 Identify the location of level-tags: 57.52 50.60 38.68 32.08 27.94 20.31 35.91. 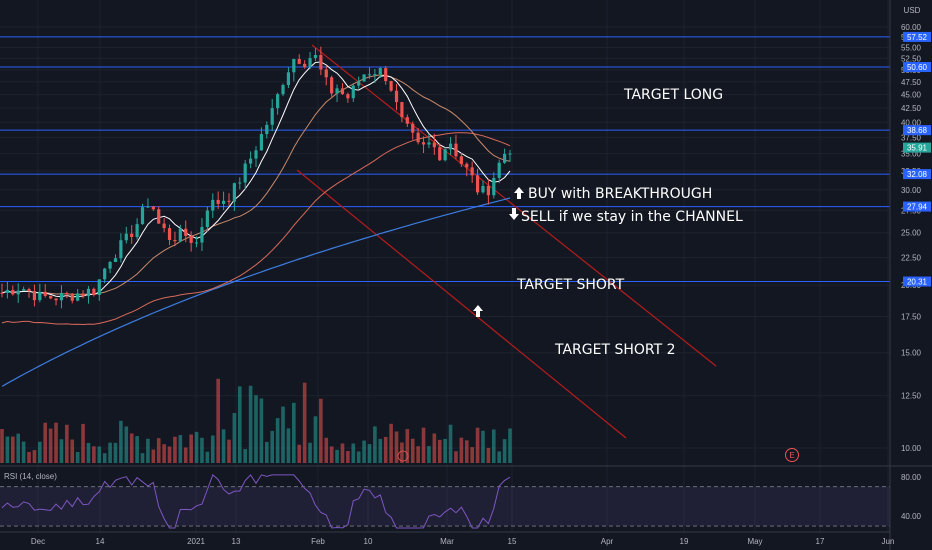
(917, 159).